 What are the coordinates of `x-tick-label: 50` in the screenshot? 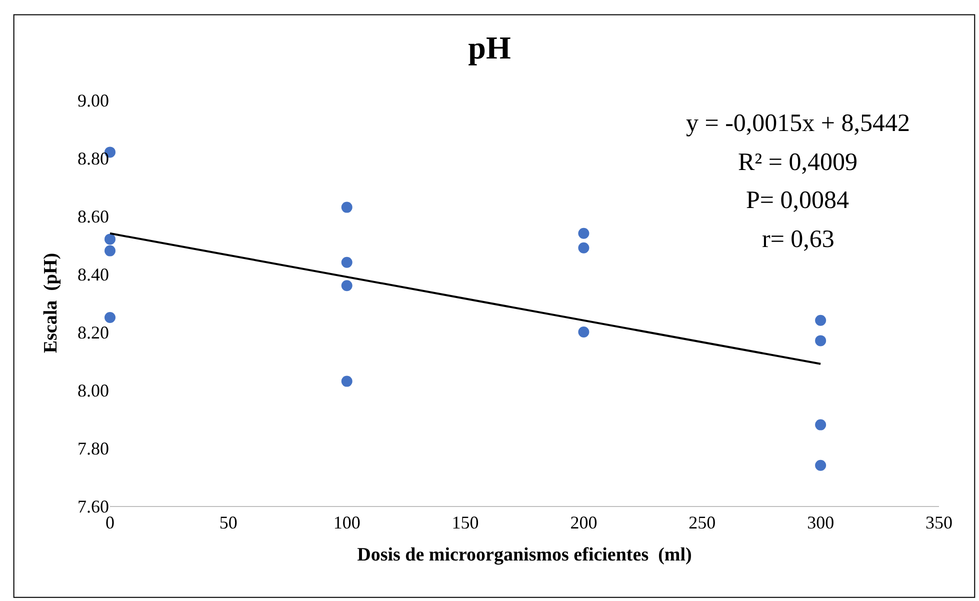 It's located at (228, 522).